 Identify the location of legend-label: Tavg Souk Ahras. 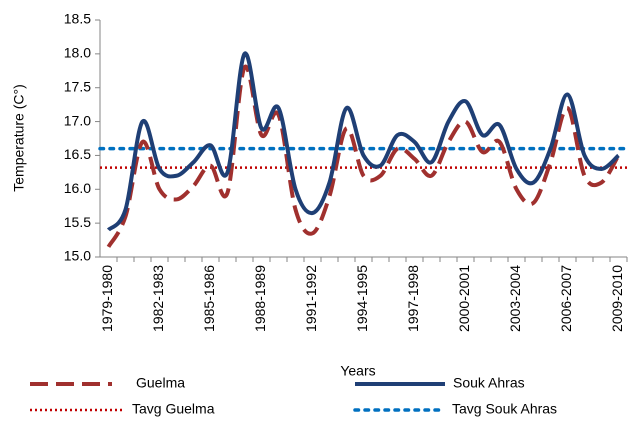
(504, 409).